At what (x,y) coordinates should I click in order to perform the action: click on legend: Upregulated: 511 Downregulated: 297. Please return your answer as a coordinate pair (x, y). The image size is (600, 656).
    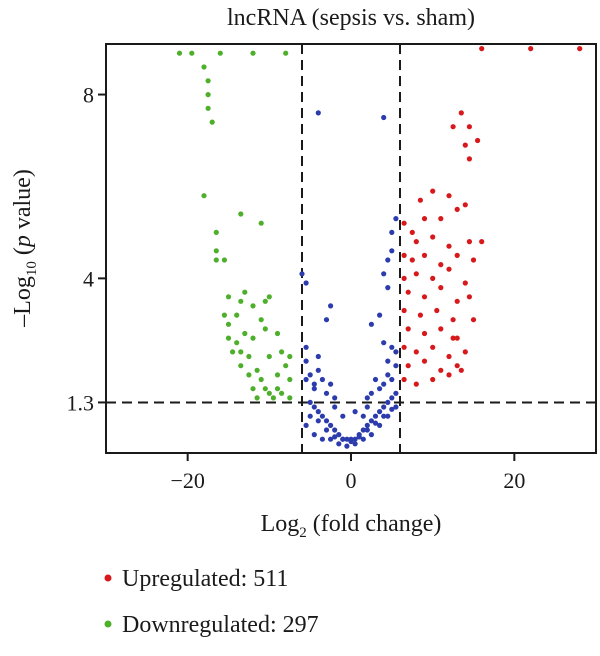
    Looking at the image, I should click on (211, 602).